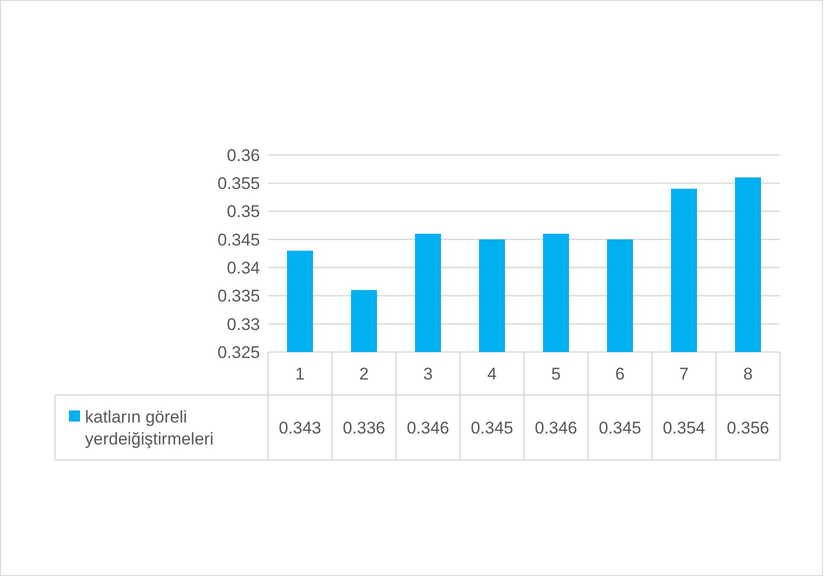 Image resolution: width=832 pixels, height=576 pixels. Describe the element at coordinates (620, 374) in the screenshot. I see `x-tick-label: 6` at that location.